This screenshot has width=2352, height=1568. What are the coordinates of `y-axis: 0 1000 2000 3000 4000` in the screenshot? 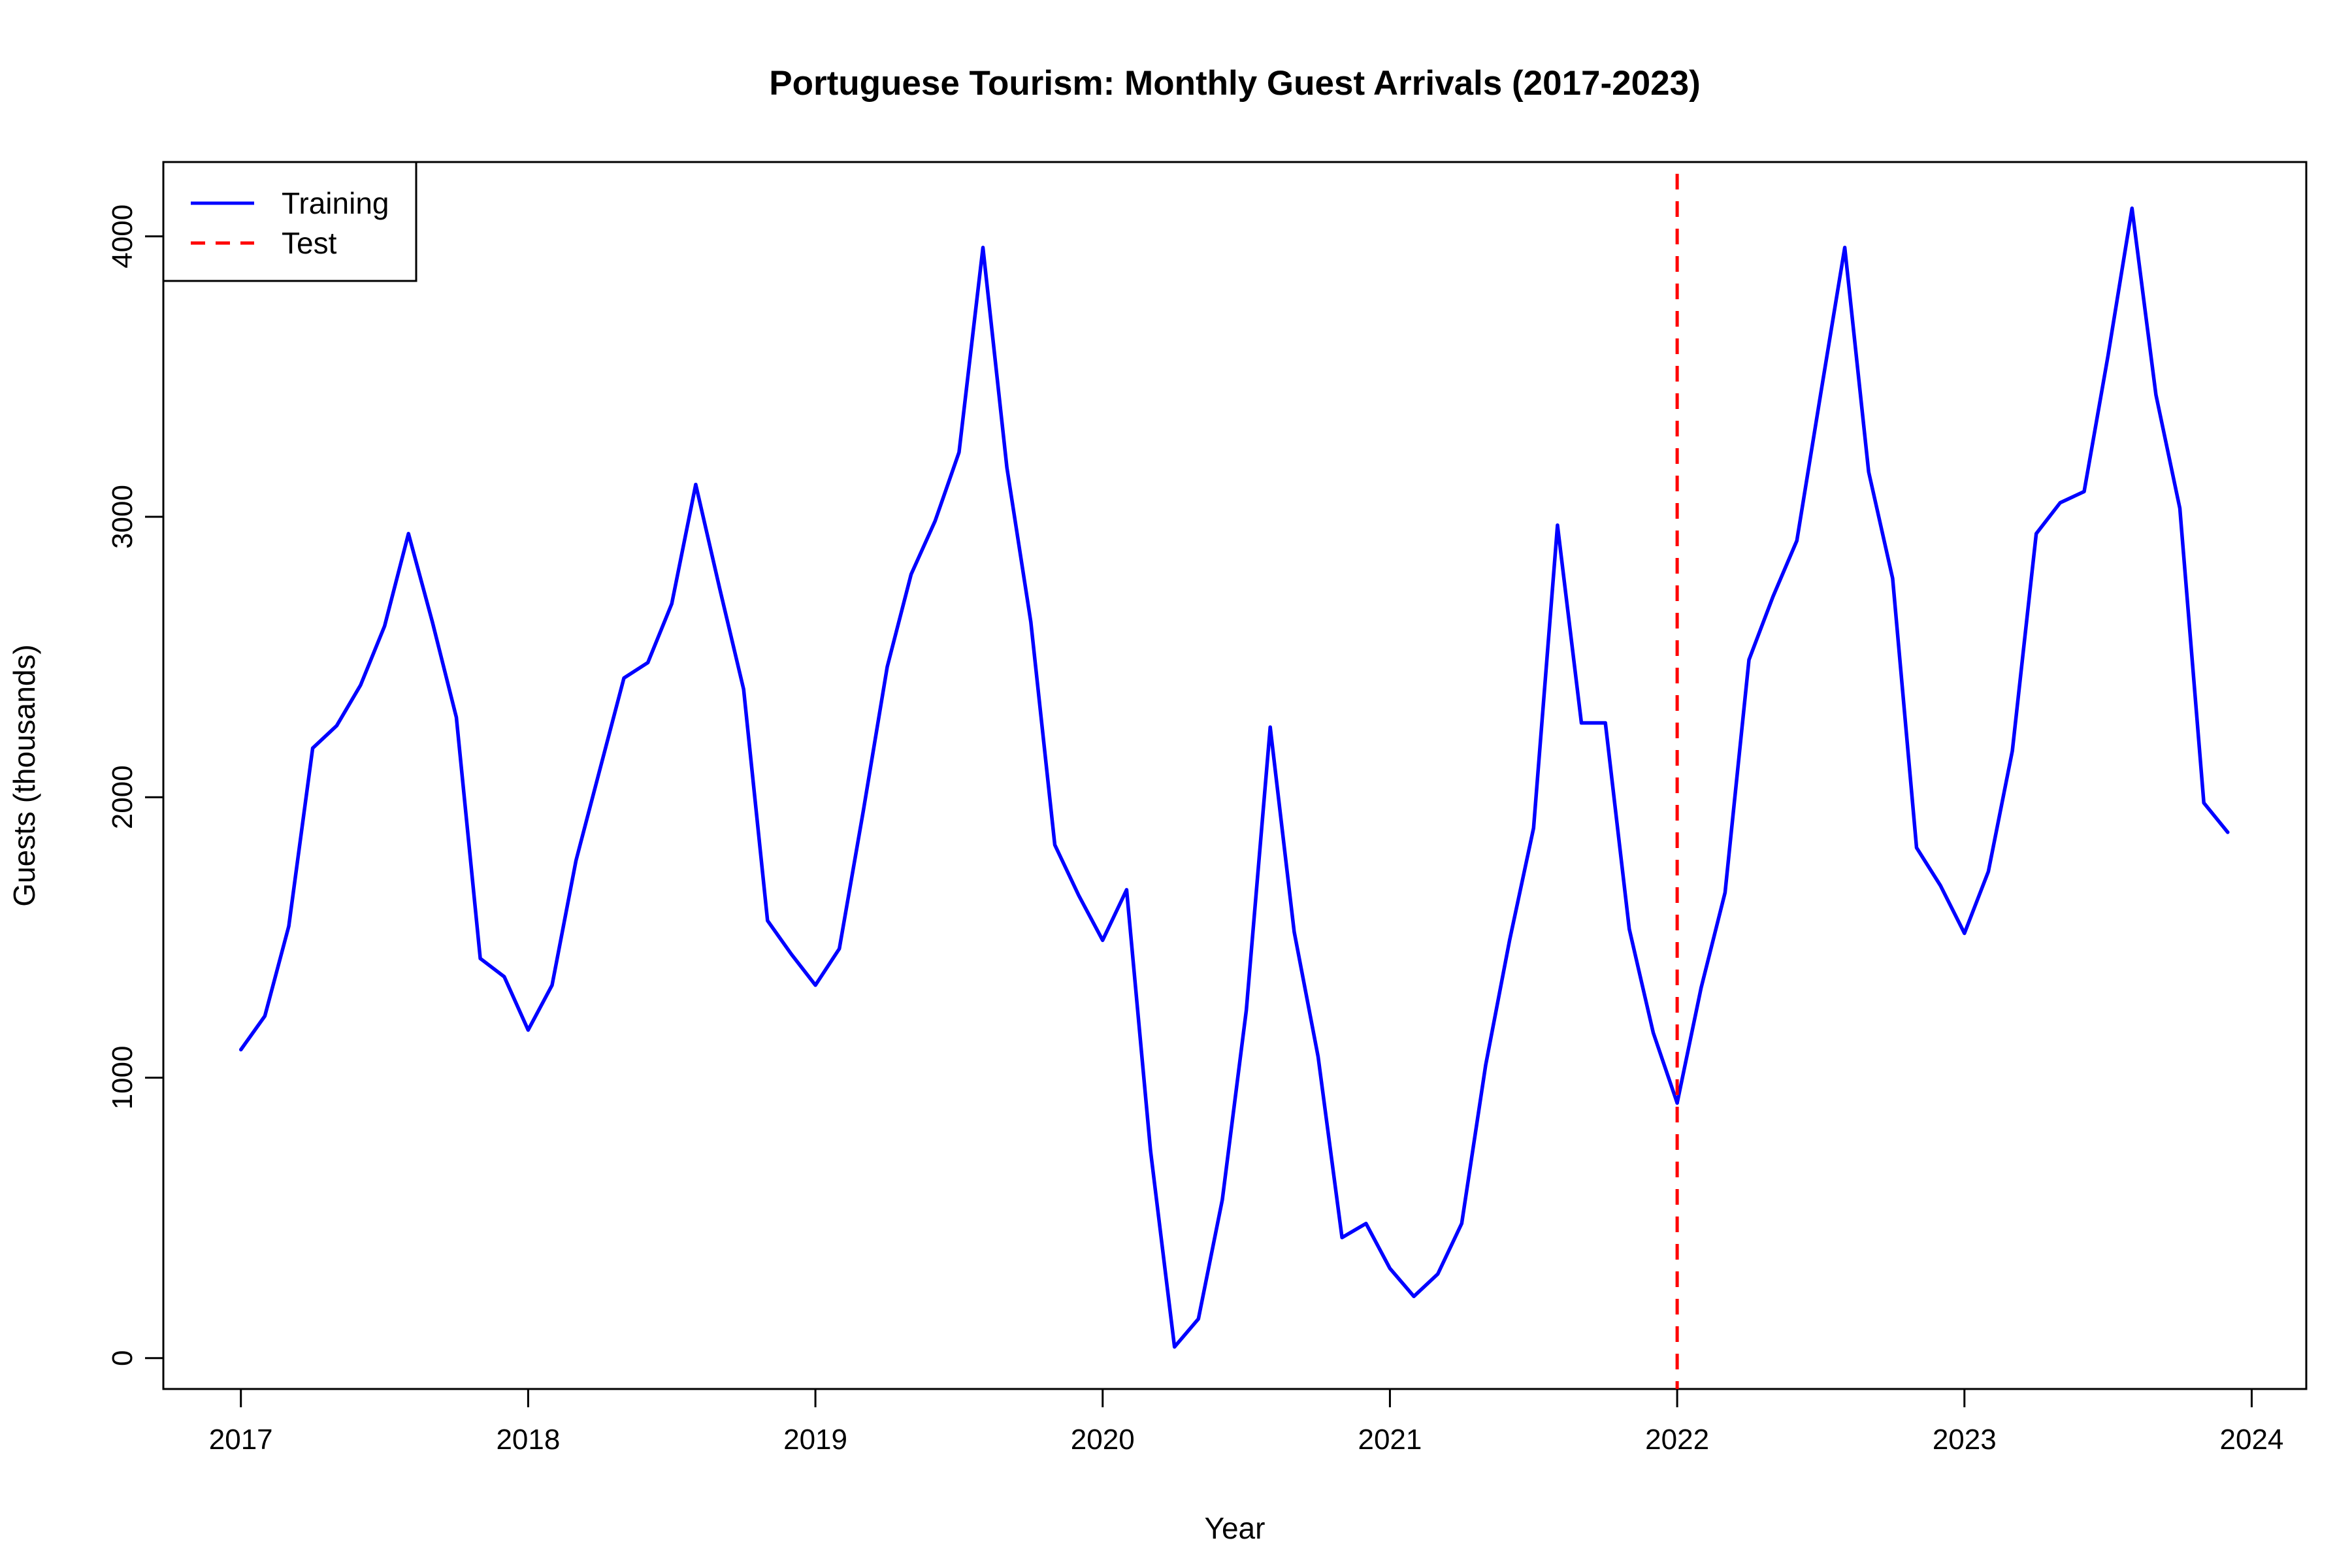 It's located at (135, 785).